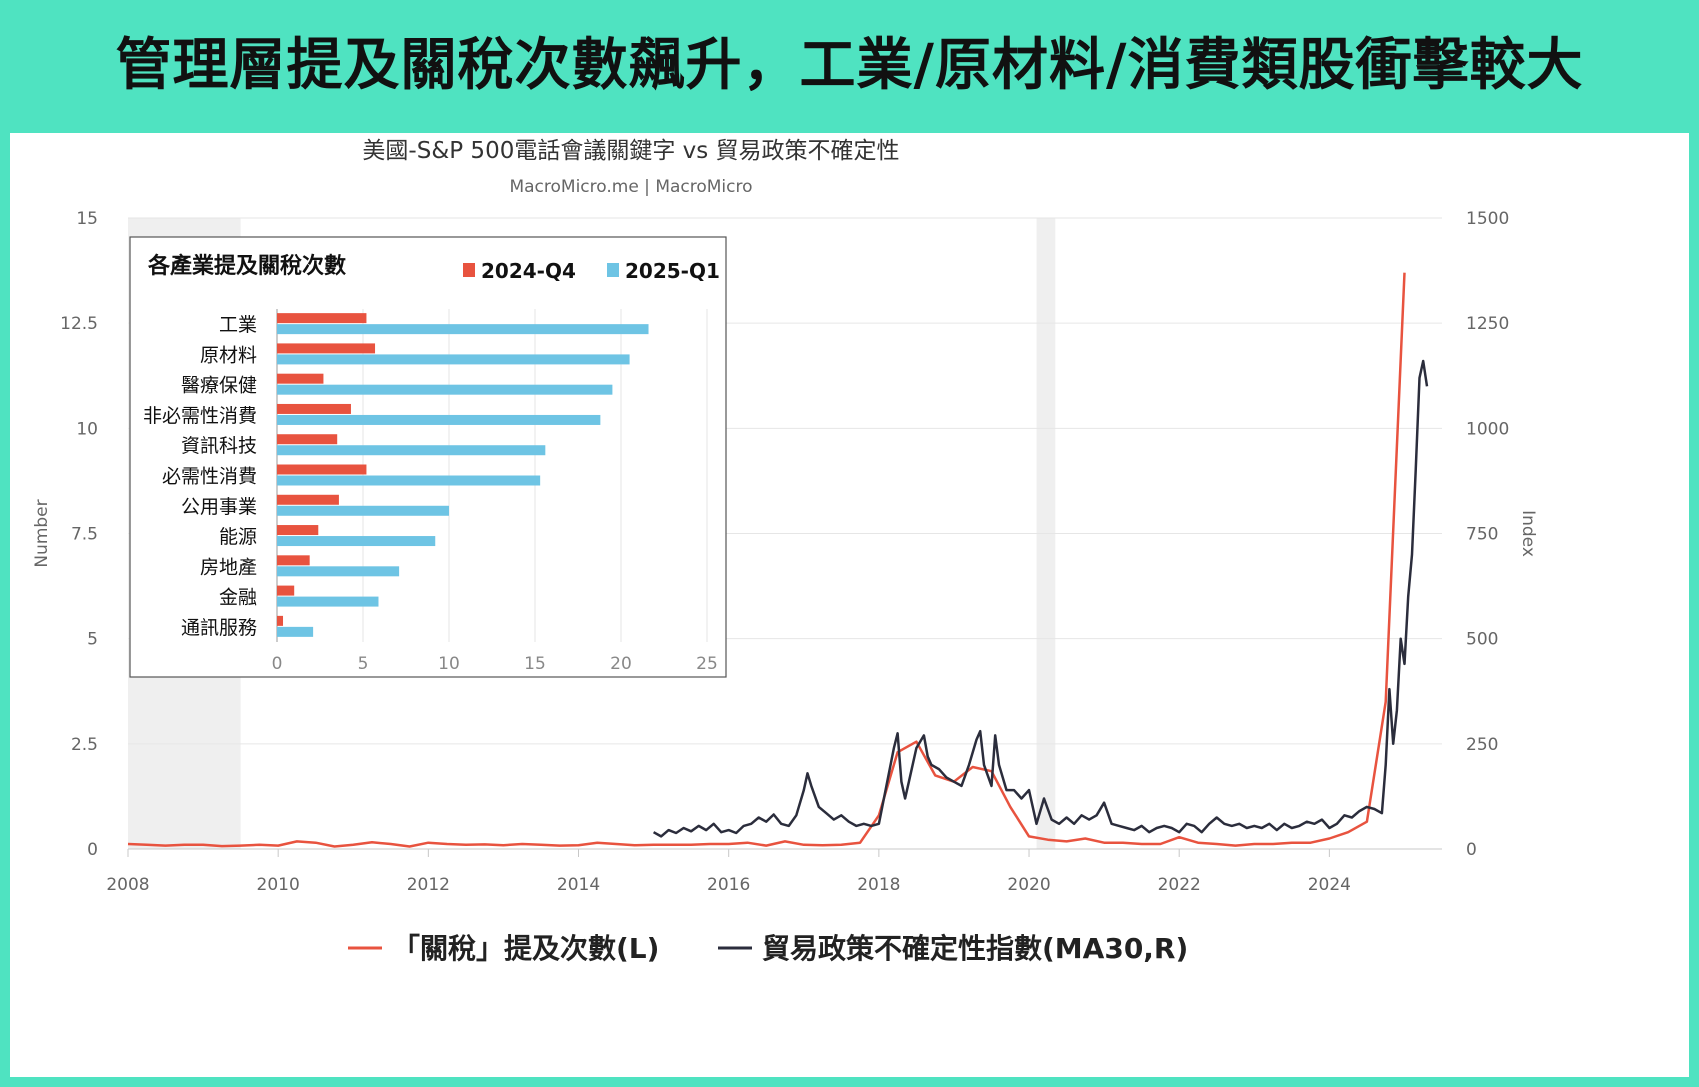 The height and width of the screenshot is (1087, 1699). Describe the element at coordinates (92, 850) in the screenshot. I see `y-left-tick-label: 0` at that location.